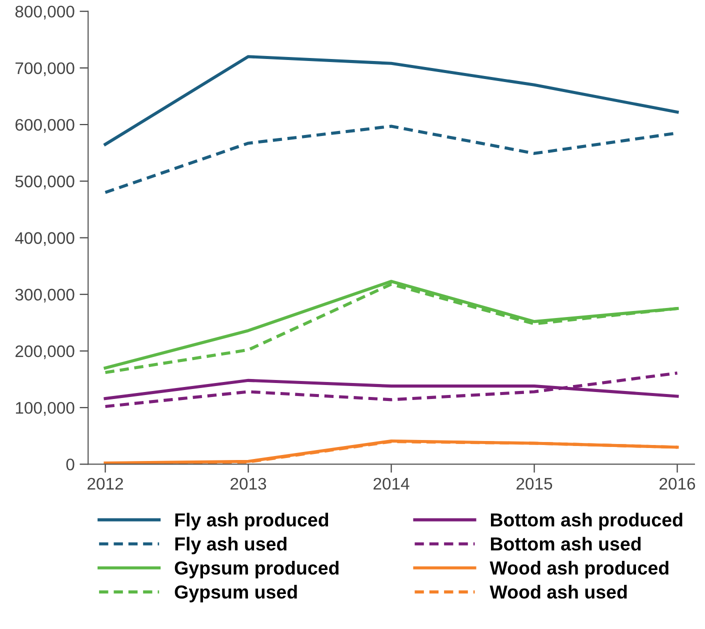 Image resolution: width=705 pixels, height=629 pixels. What do you see at coordinates (248, 484) in the screenshot?
I see `x-tick-label: 2013` at bounding box center [248, 484].